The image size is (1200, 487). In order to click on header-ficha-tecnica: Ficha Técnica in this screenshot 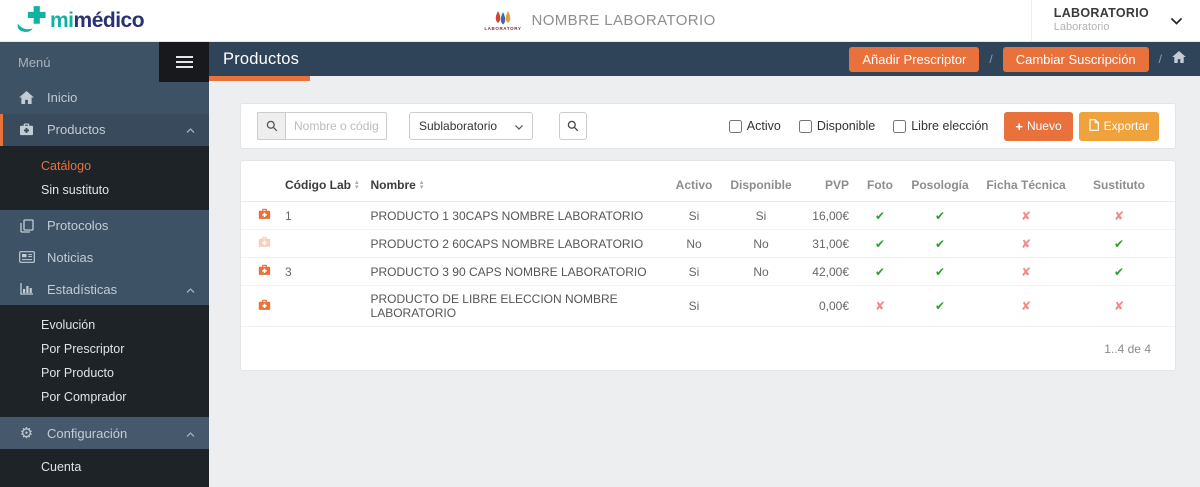, I will do `click(1026, 187)`.